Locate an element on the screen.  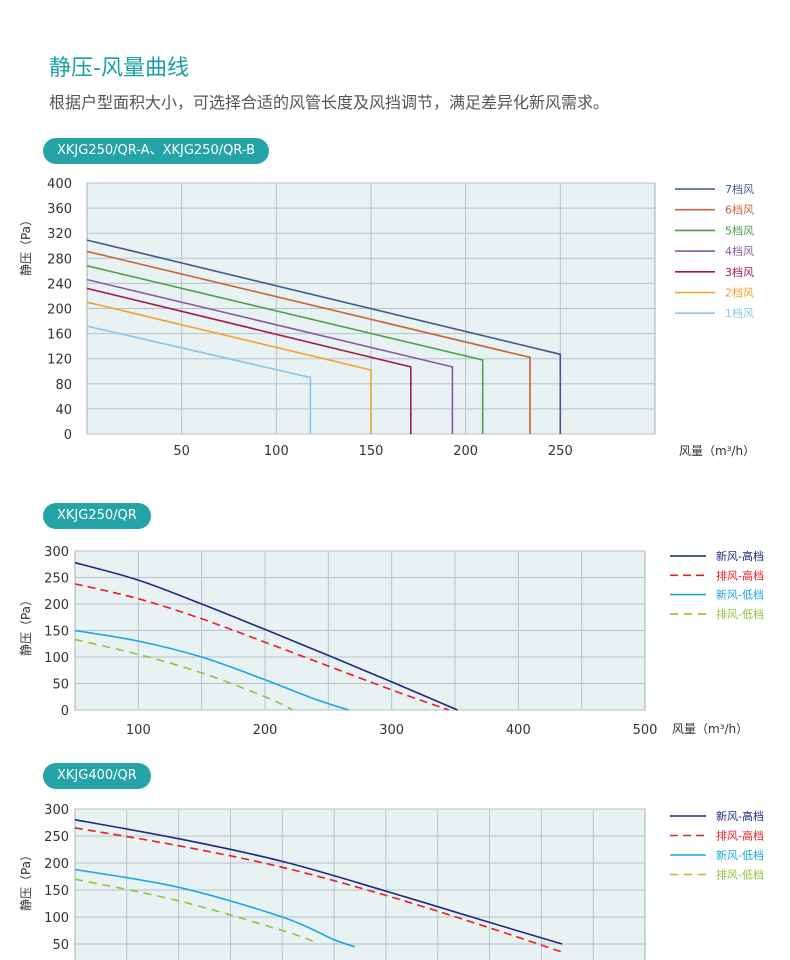
chart3-legend-label-3: 新风-低档 is located at coordinates (740, 855).